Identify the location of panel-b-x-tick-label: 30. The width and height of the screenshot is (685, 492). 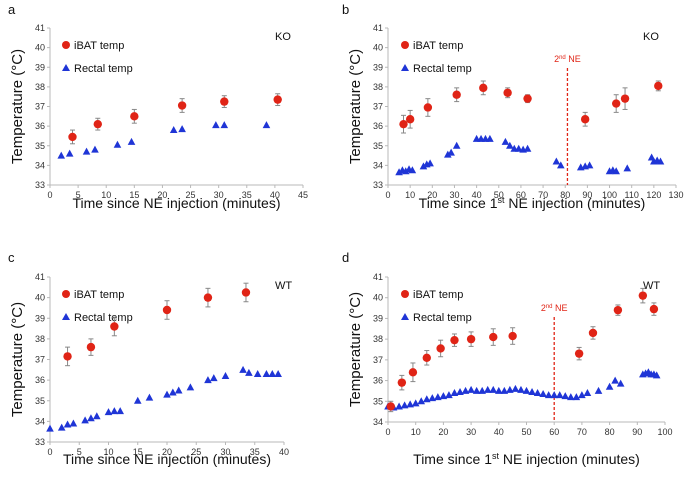
(454, 195).